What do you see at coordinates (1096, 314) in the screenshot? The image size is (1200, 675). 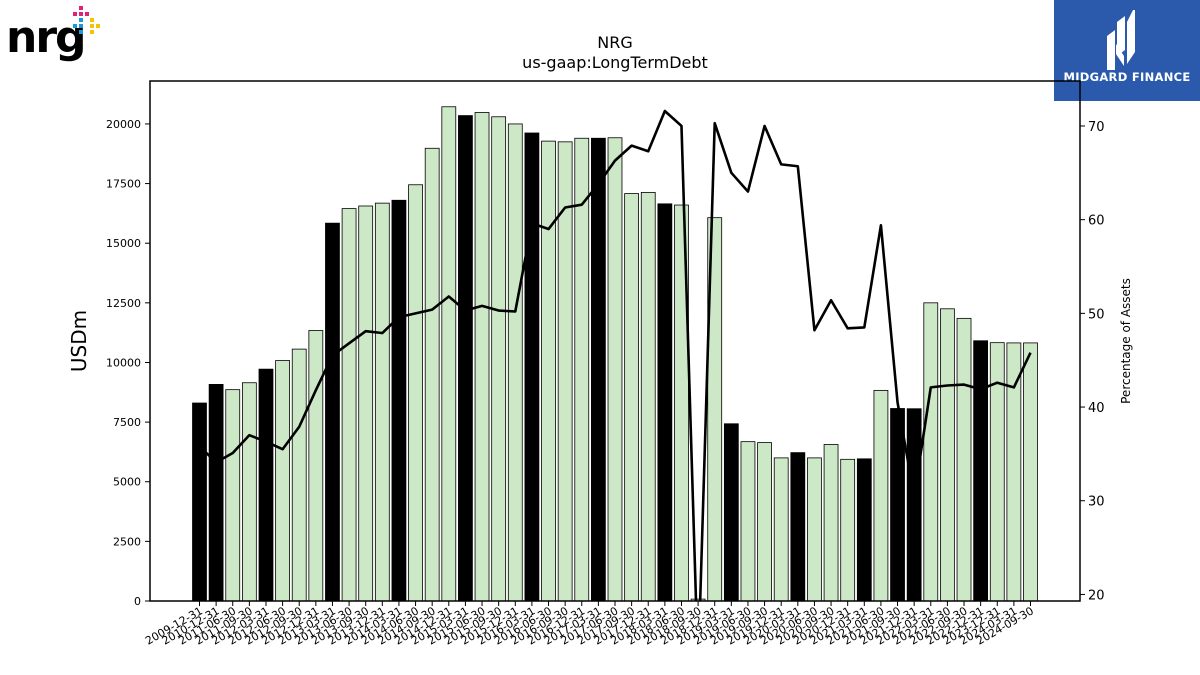 I see `y2-tick-label: 50` at bounding box center [1096, 314].